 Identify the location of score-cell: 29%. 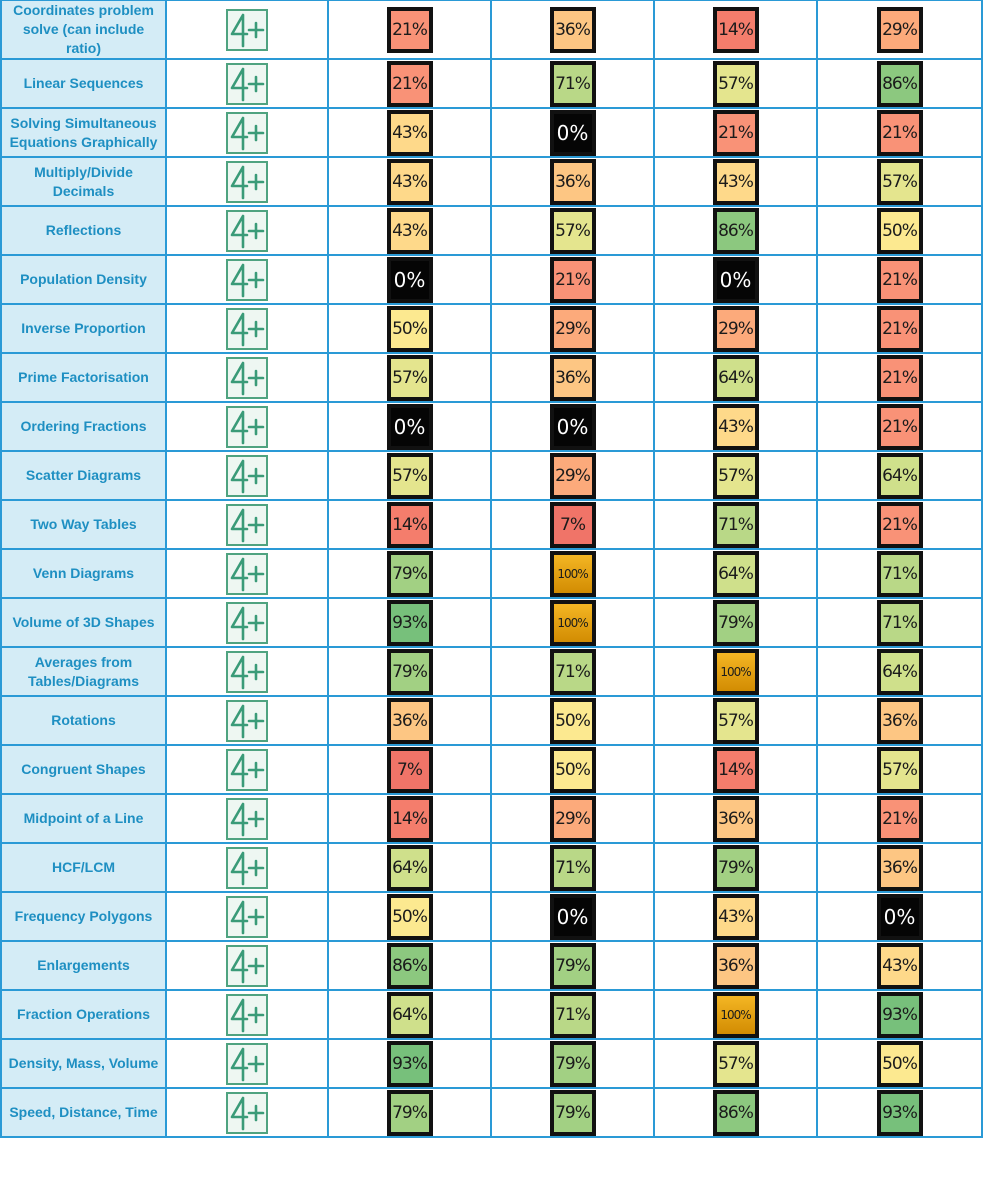
(899, 30).